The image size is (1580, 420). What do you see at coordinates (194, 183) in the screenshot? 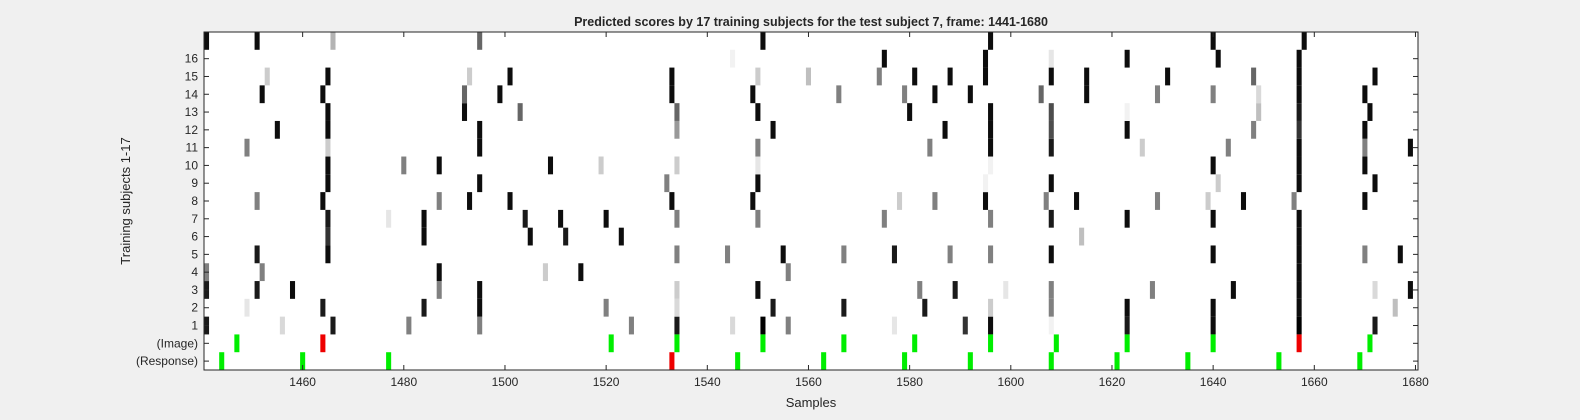
I see `y-tick-label: 9` at bounding box center [194, 183].